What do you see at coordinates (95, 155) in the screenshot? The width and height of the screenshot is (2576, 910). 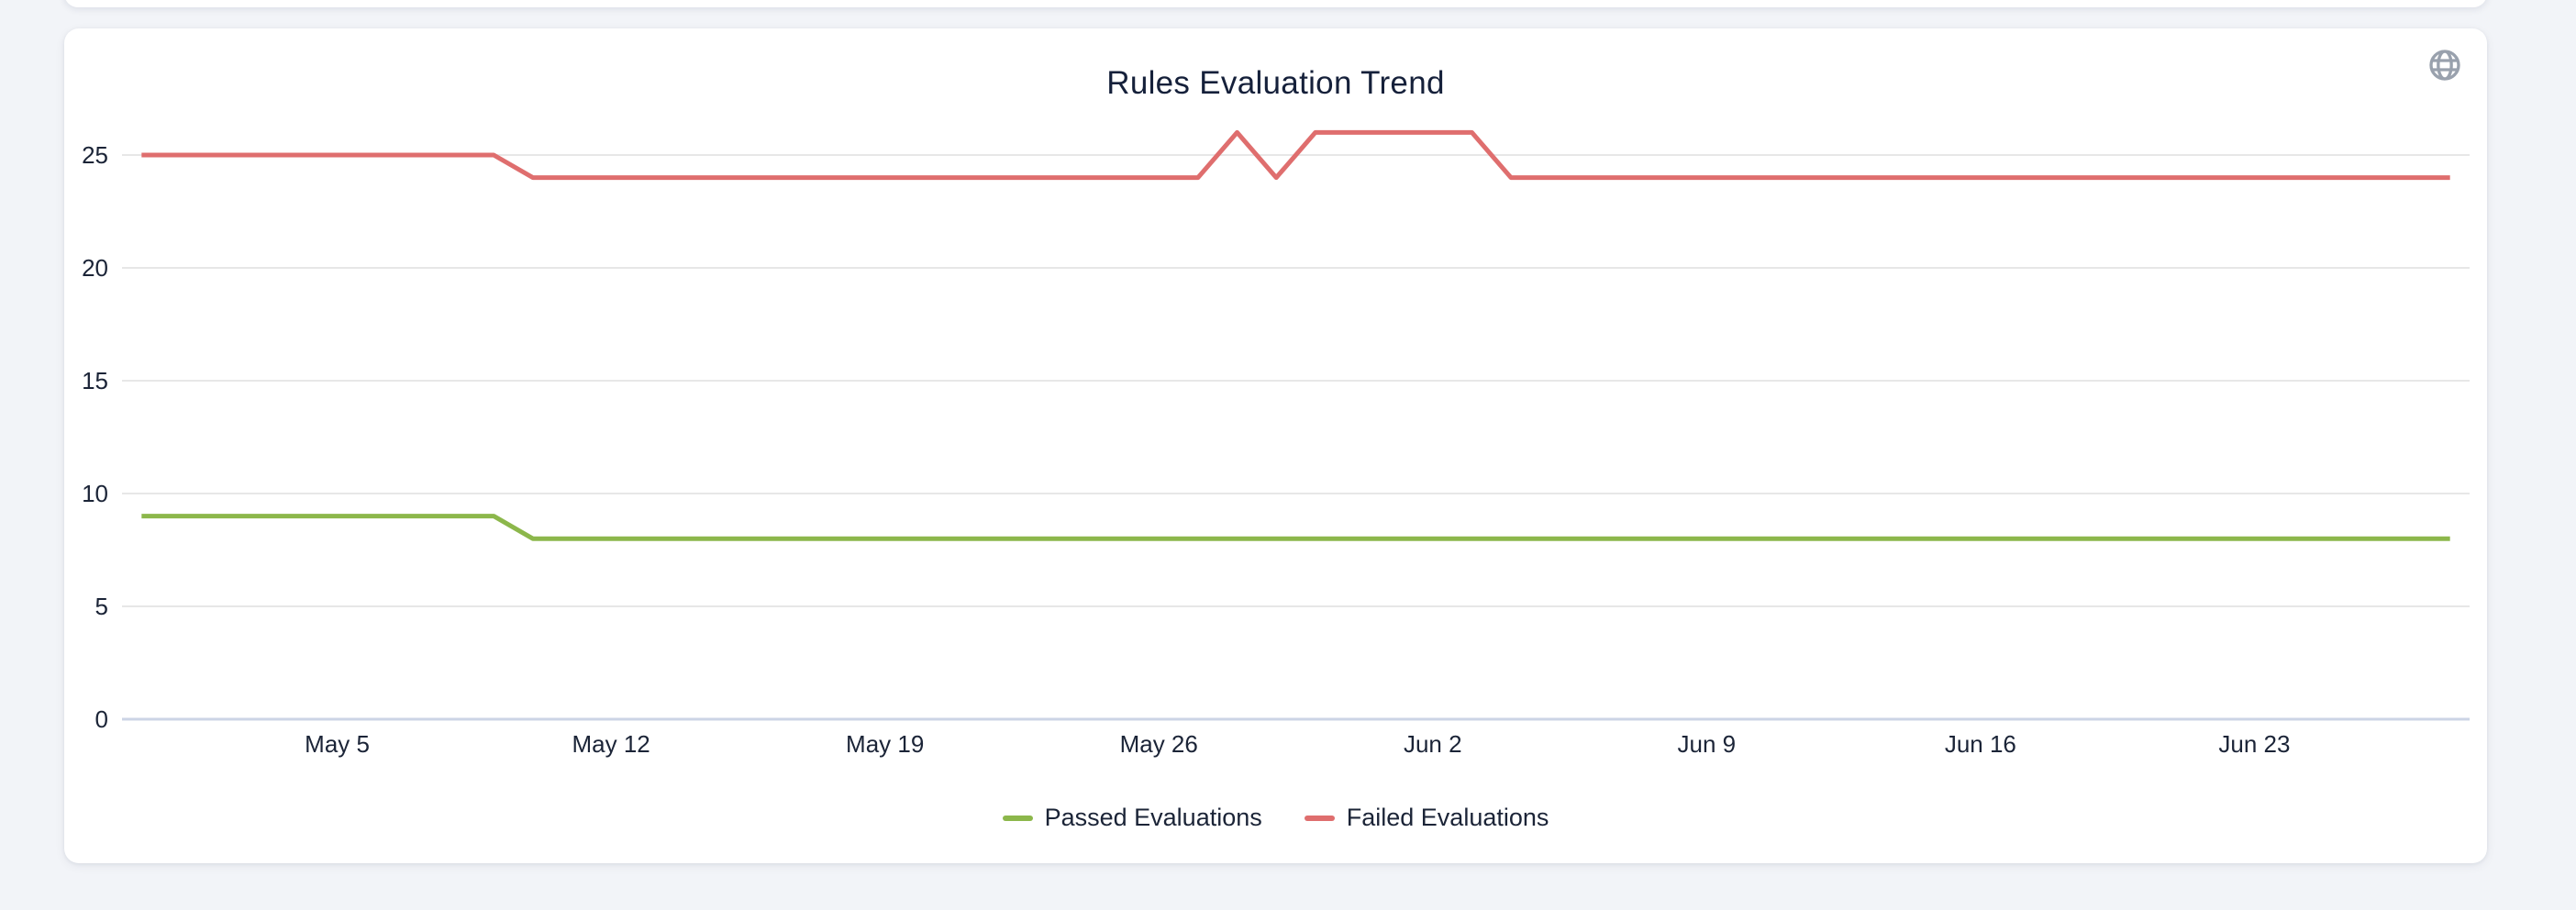 I see `svg-text: 25` at bounding box center [95, 155].